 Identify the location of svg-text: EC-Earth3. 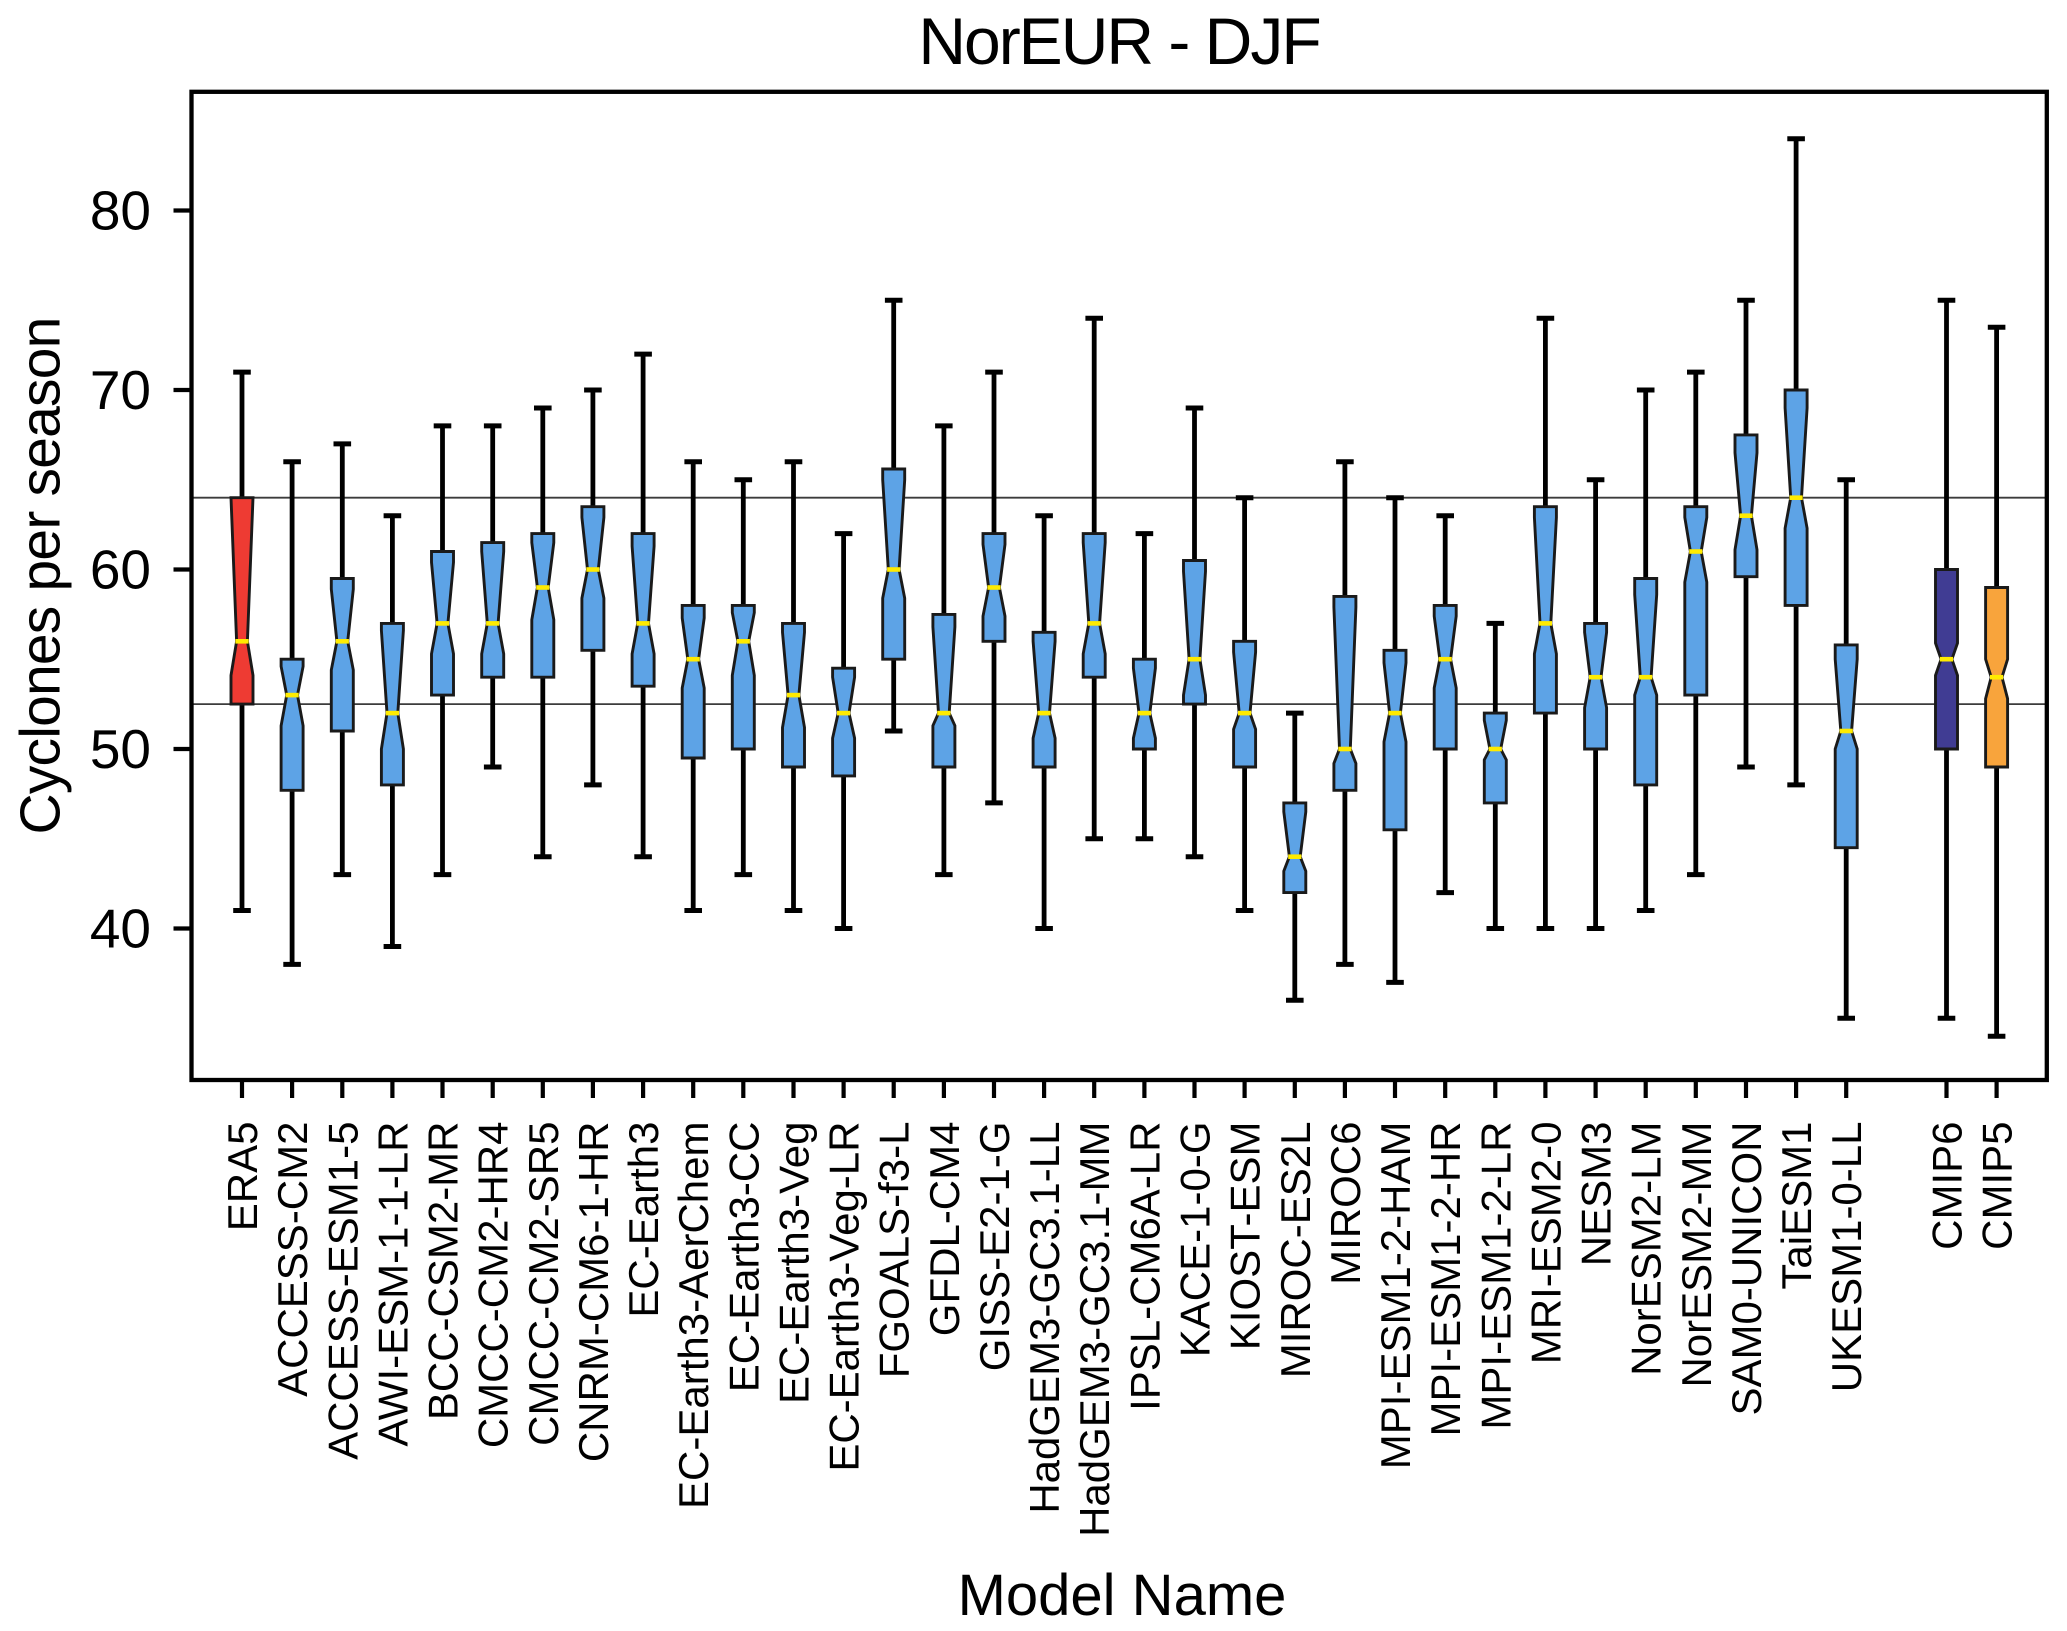
(643, 1220).